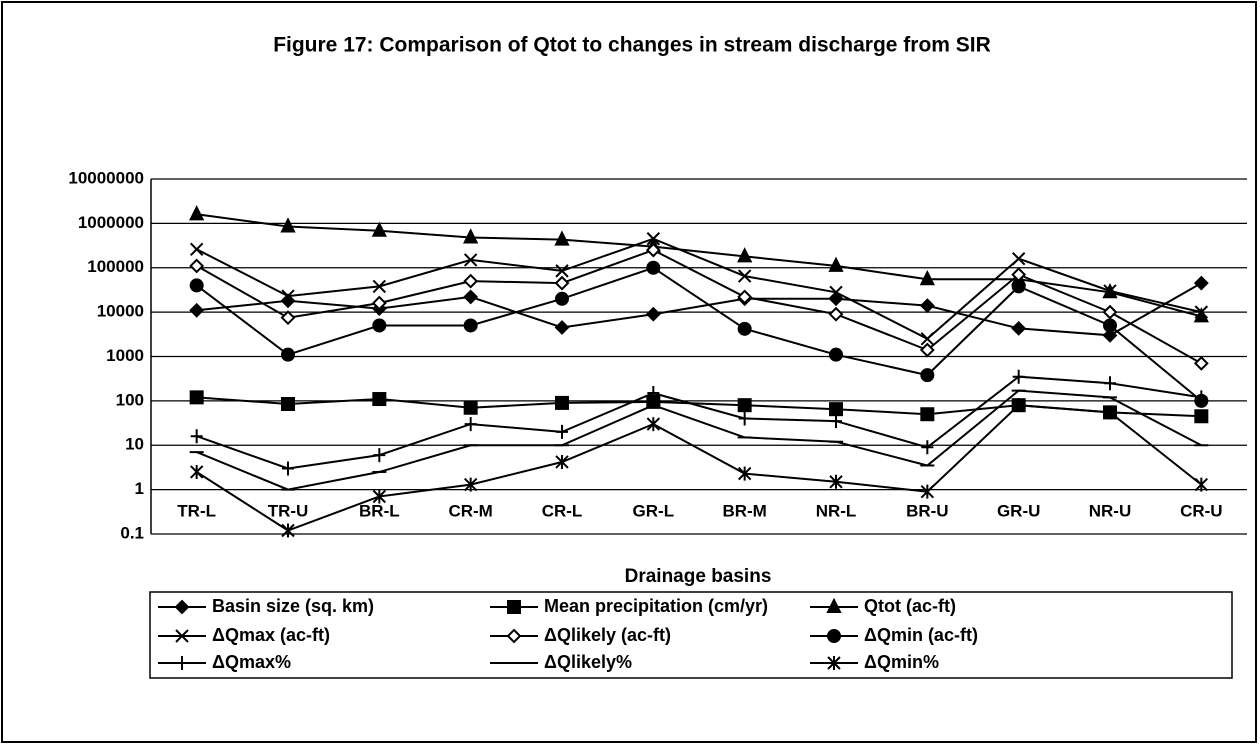 The height and width of the screenshot is (749, 1260). Describe the element at coordinates (1201, 510) in the screenshot. I see `x-tick-label: CR-U` at that location.